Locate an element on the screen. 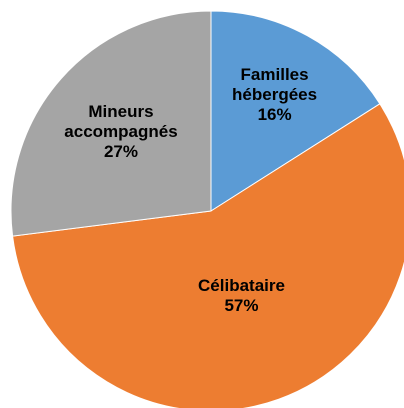 Image resolution: width=404 pixels, height=408 pixels. value-label: 27% is located at coordinates (120, 151).